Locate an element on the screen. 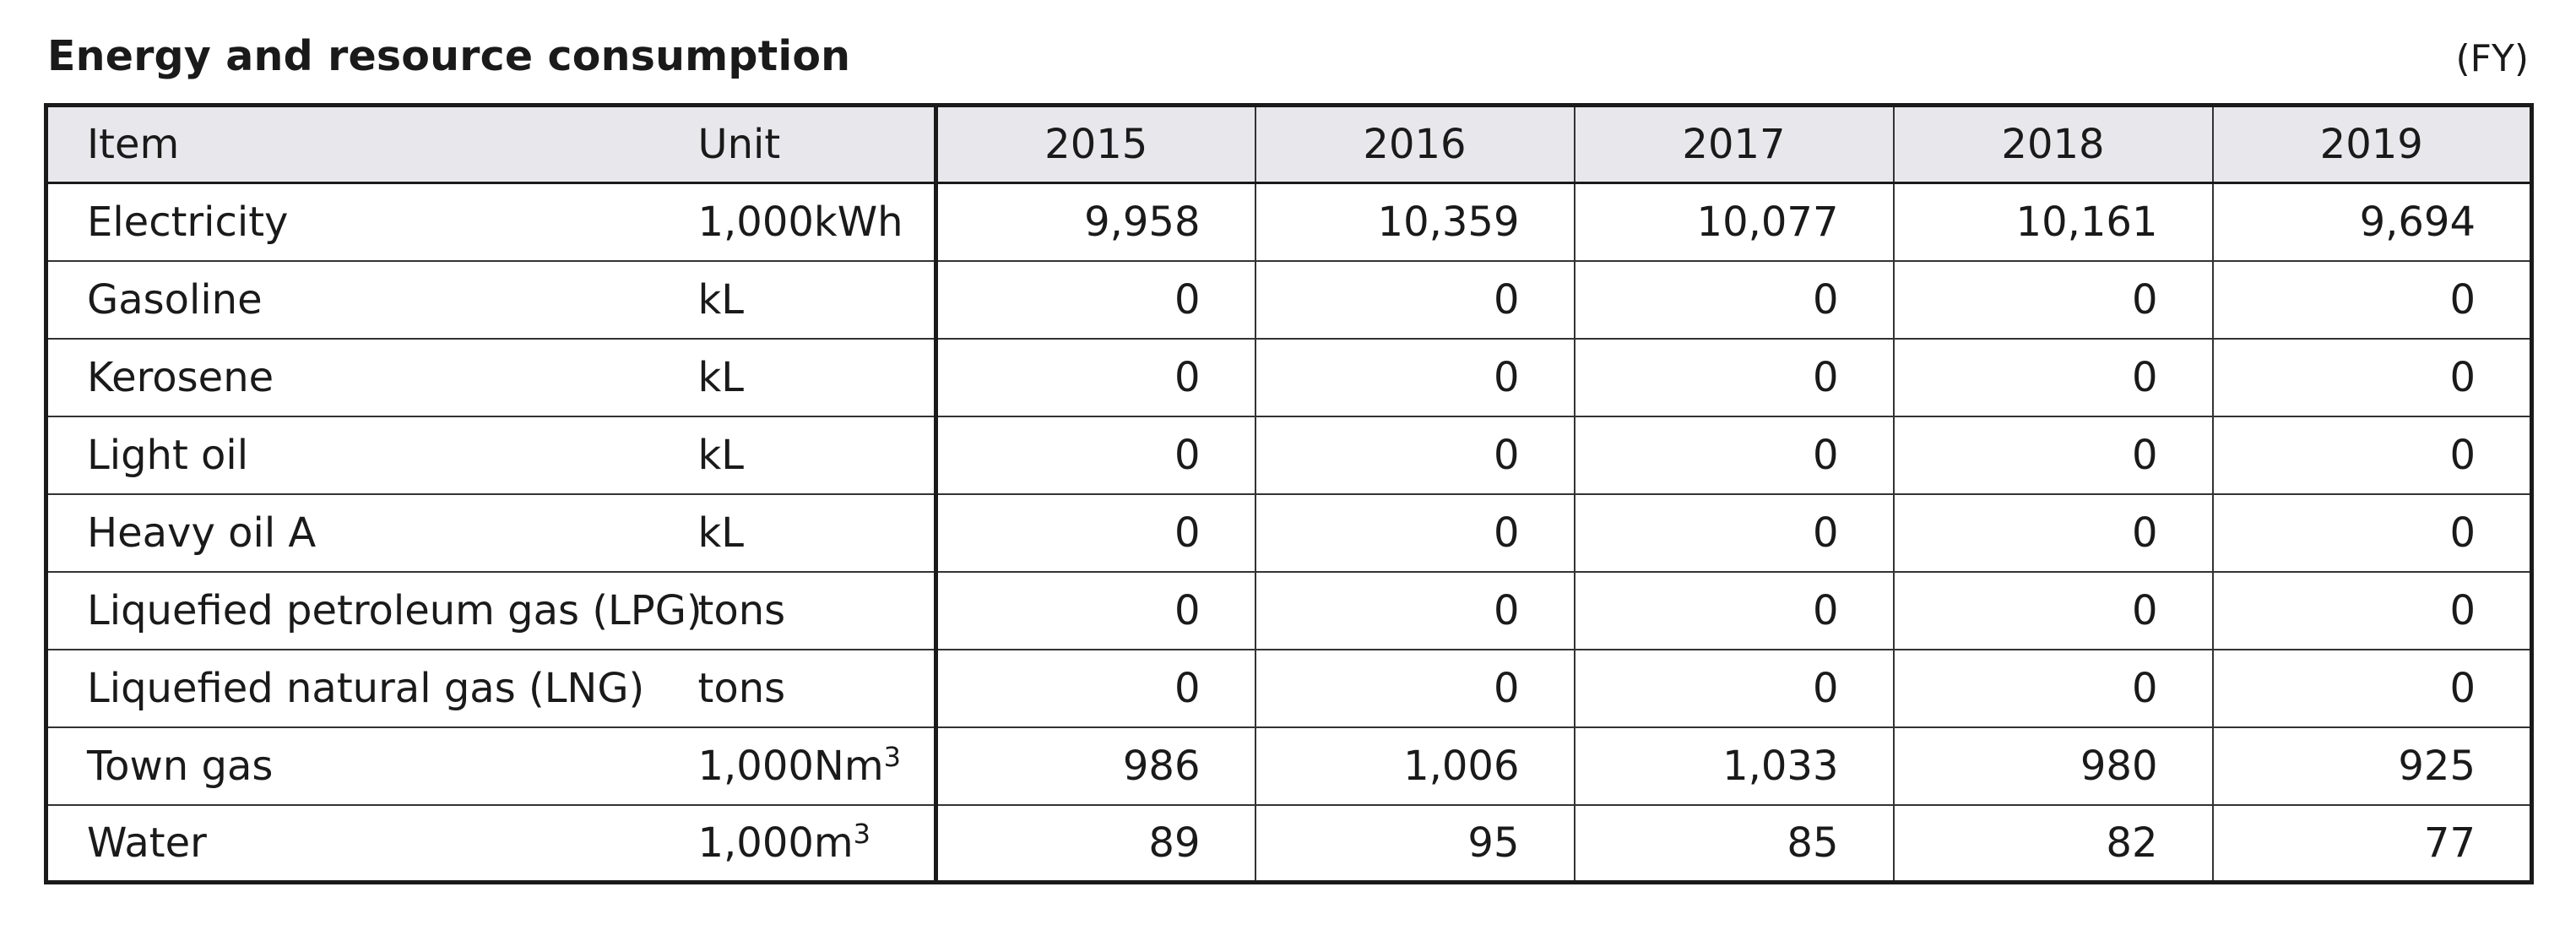  header-row: Item Unit 2015 2016 2017 2018 2019 is located at coordinates (1289, 144).